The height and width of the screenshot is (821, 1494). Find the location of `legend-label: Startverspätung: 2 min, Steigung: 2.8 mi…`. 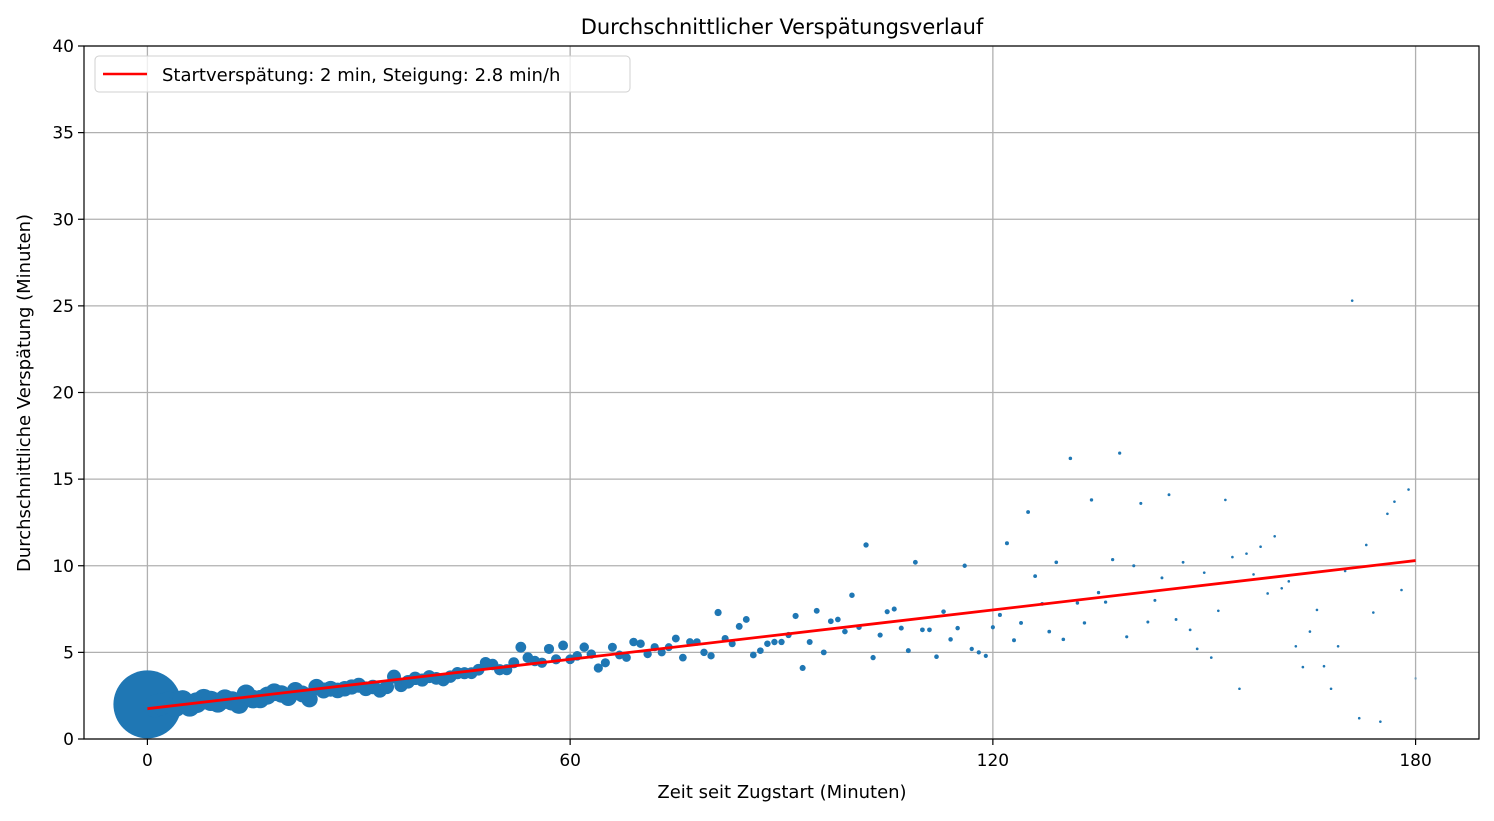

legend-label: Startverspätung: 2 min, Steigung: 2.8 mi… is located at coordinates (361, 75).